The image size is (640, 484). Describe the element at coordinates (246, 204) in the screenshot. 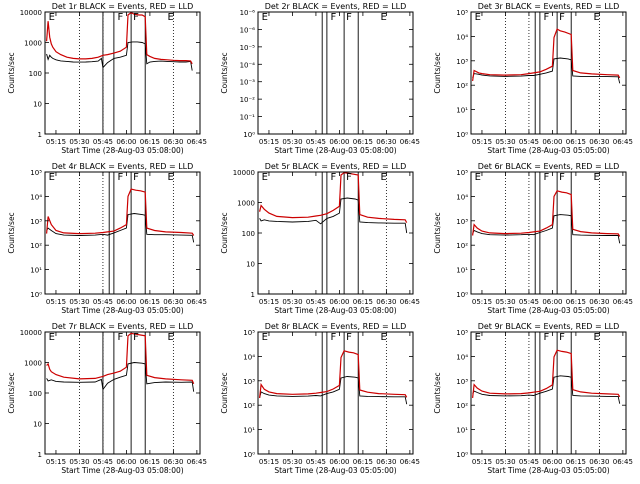

I see `y-tick-label: 1000` at that location.